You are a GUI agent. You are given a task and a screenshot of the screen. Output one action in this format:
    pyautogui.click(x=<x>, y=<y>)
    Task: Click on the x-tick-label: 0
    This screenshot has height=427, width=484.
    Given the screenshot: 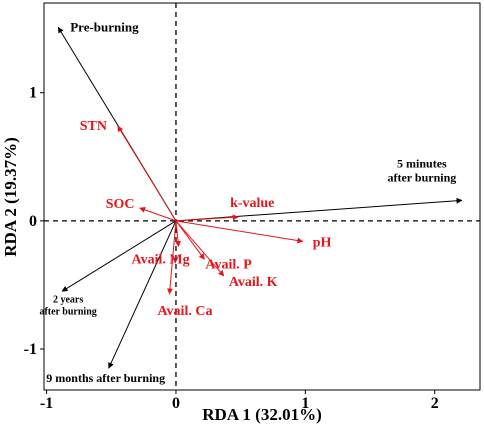 What is the action you would take?
    pyautogui.click(x=176, y=403)
    